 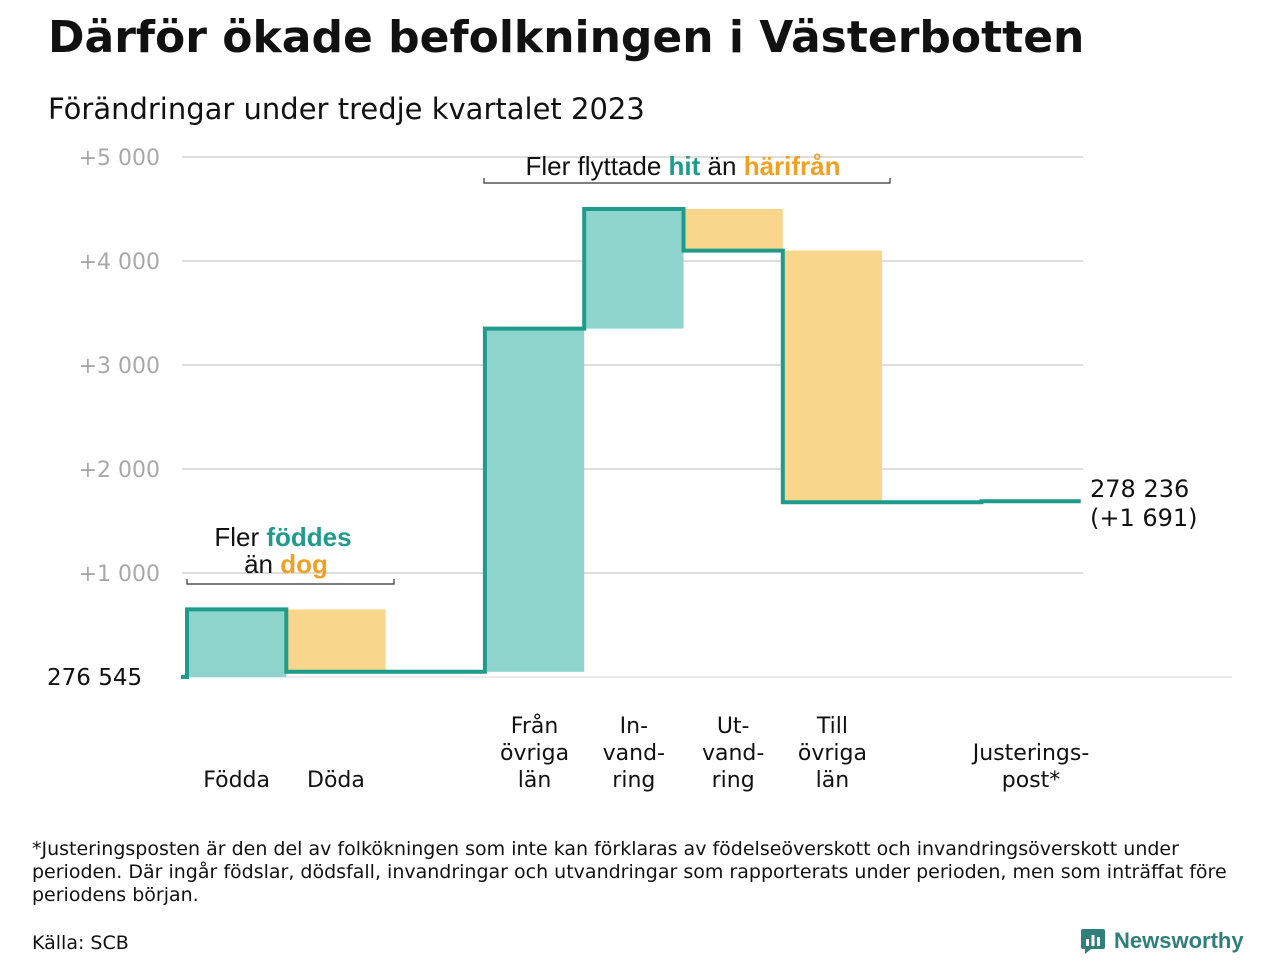 I want to click on category-label-6-0: Till, so click(x=832, y=726).